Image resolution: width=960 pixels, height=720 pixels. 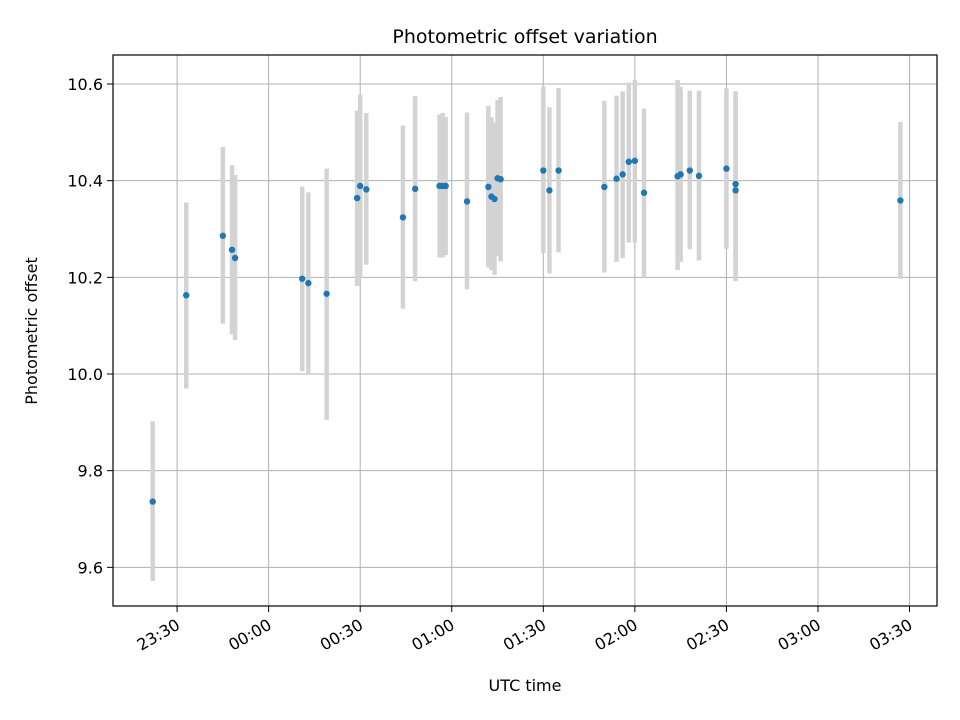 What do you see at coordinates (31, 331) in the screenshot?
I see `y-axis-label: Photometric offset` at bounding box center [31, 331].